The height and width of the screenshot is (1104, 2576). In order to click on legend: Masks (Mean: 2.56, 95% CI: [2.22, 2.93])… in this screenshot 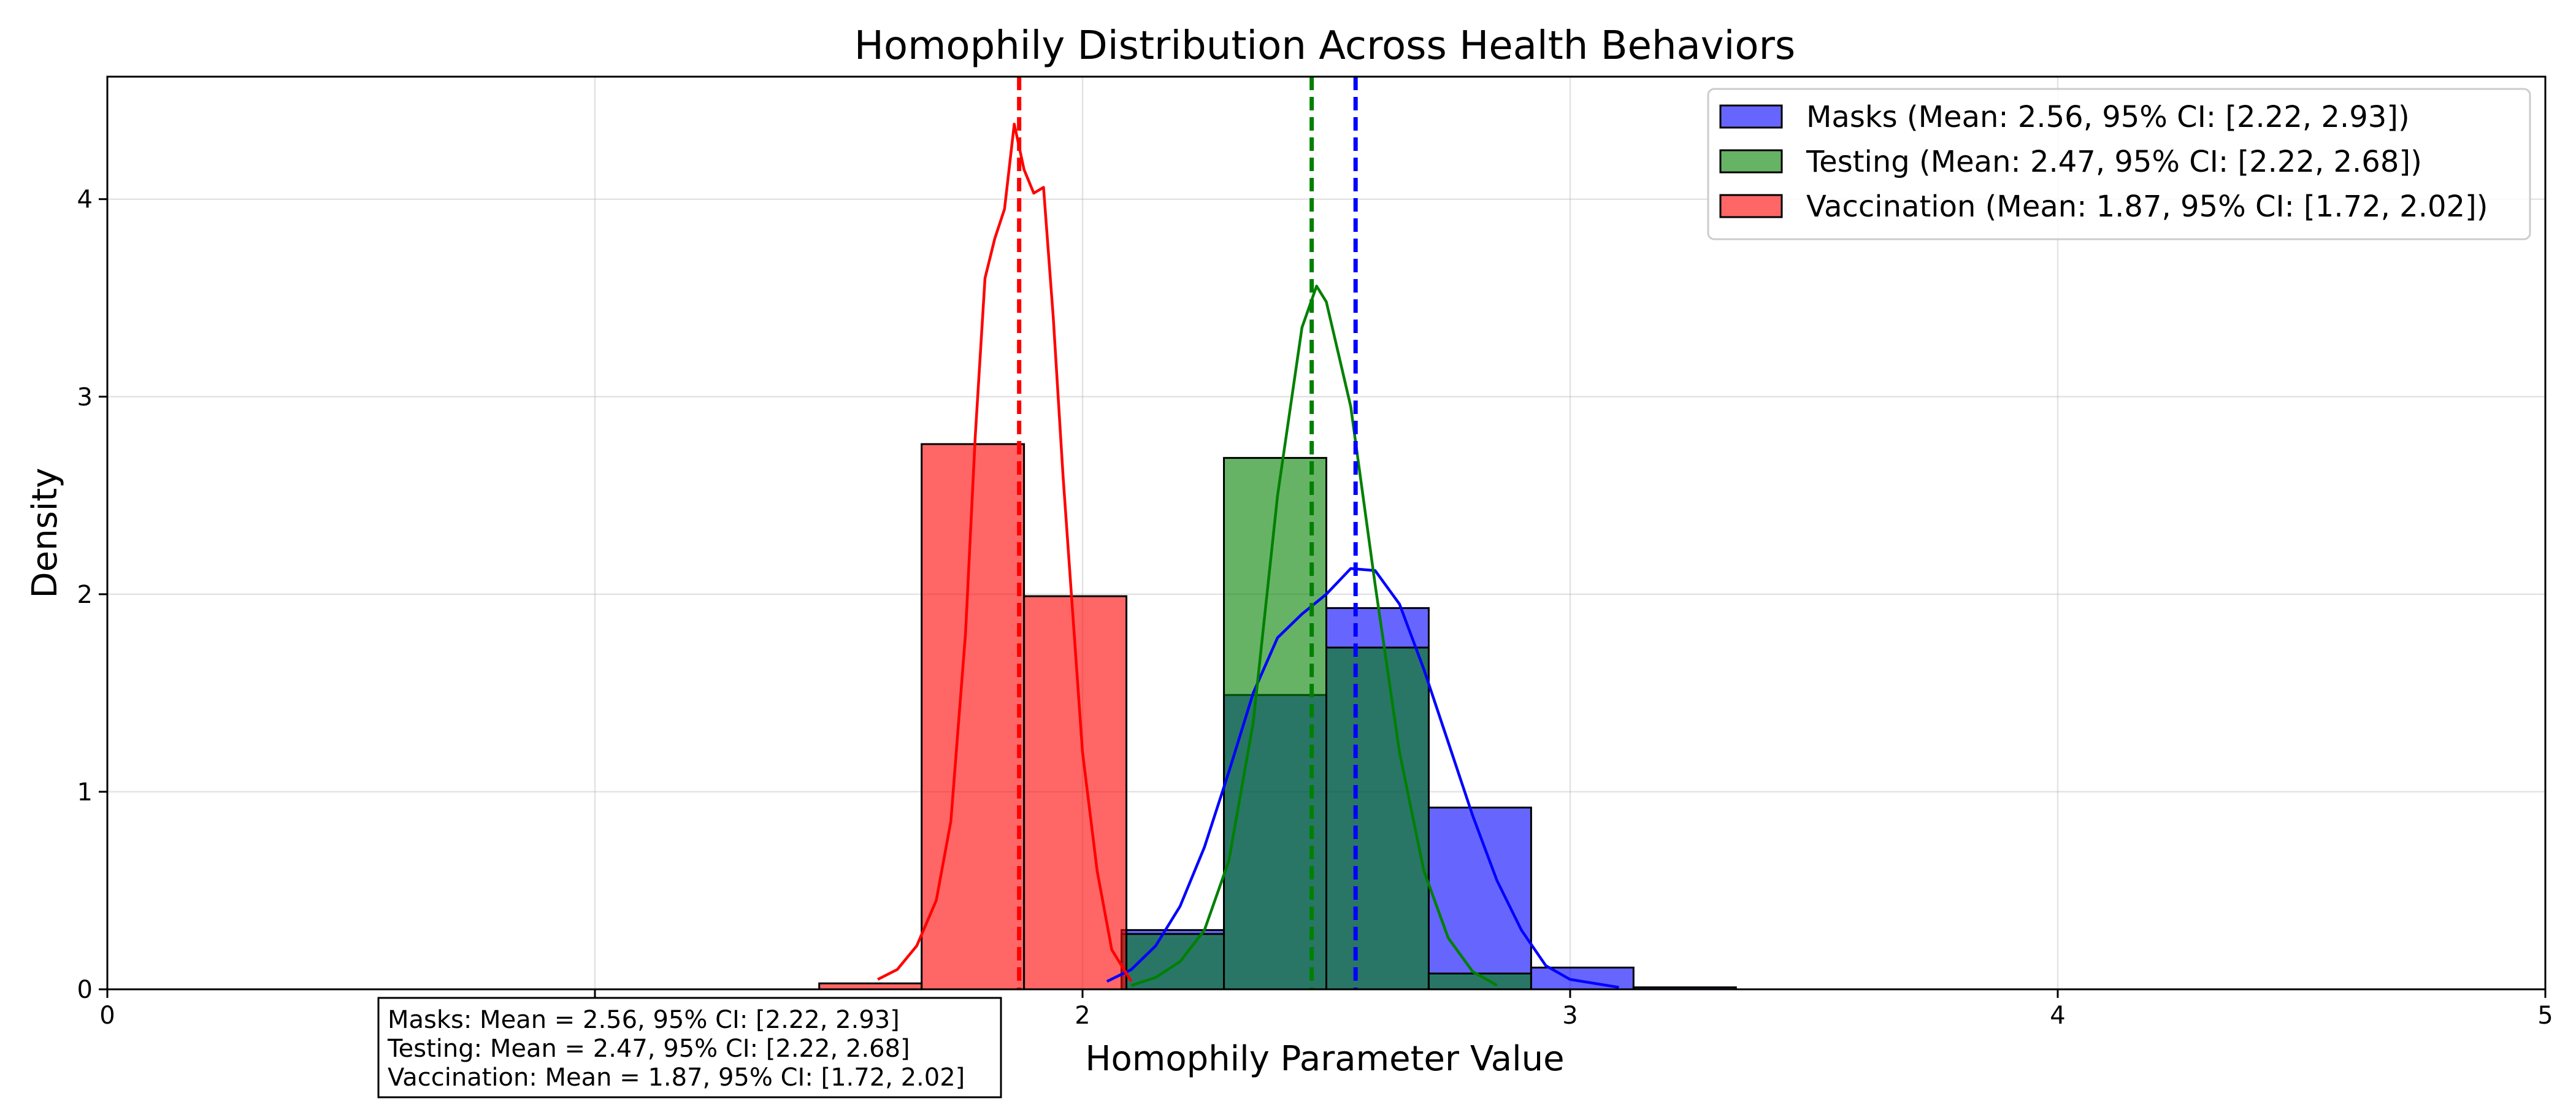, I will do `click(2119, 164)`.